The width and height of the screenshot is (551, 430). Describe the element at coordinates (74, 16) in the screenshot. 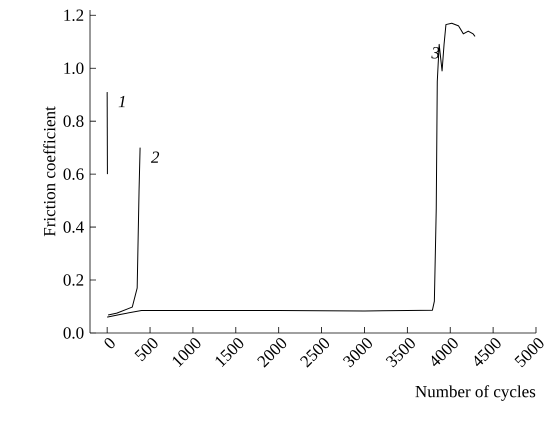

I see `y-tick-label: 1.2` at that location.